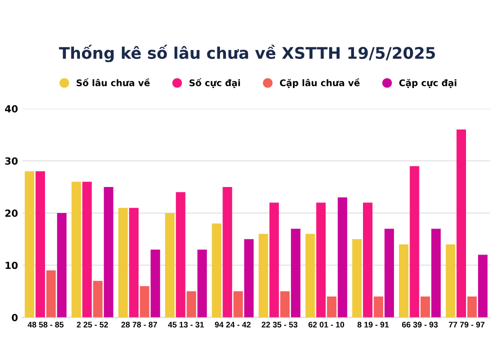  What do you see at coordinates (11, 213) in the screenshot?
I see `y-tick-label: 20` at bounding box center [11, 213].